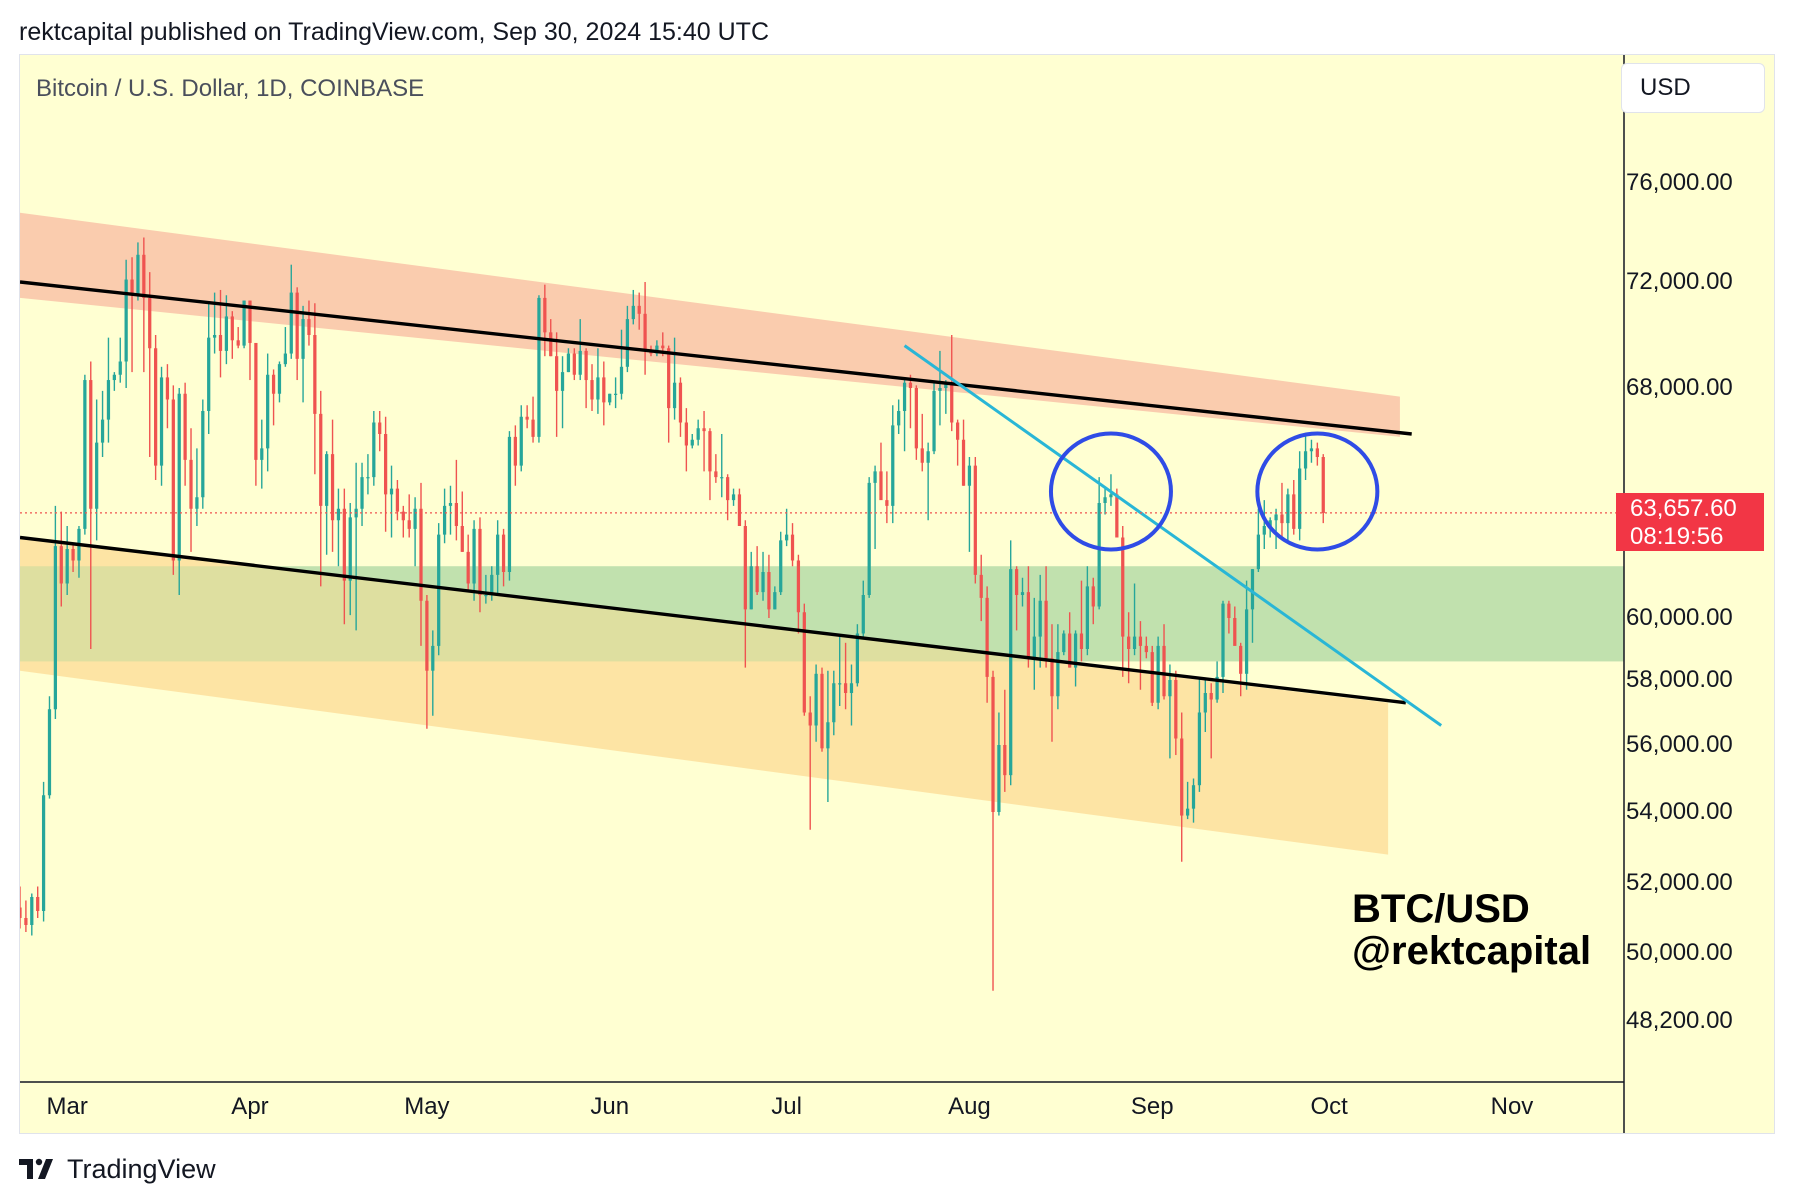  Describe the element at coordinates (117, 1169) in the screenshot. I see `tradingview-footer: TradingView` at that location.